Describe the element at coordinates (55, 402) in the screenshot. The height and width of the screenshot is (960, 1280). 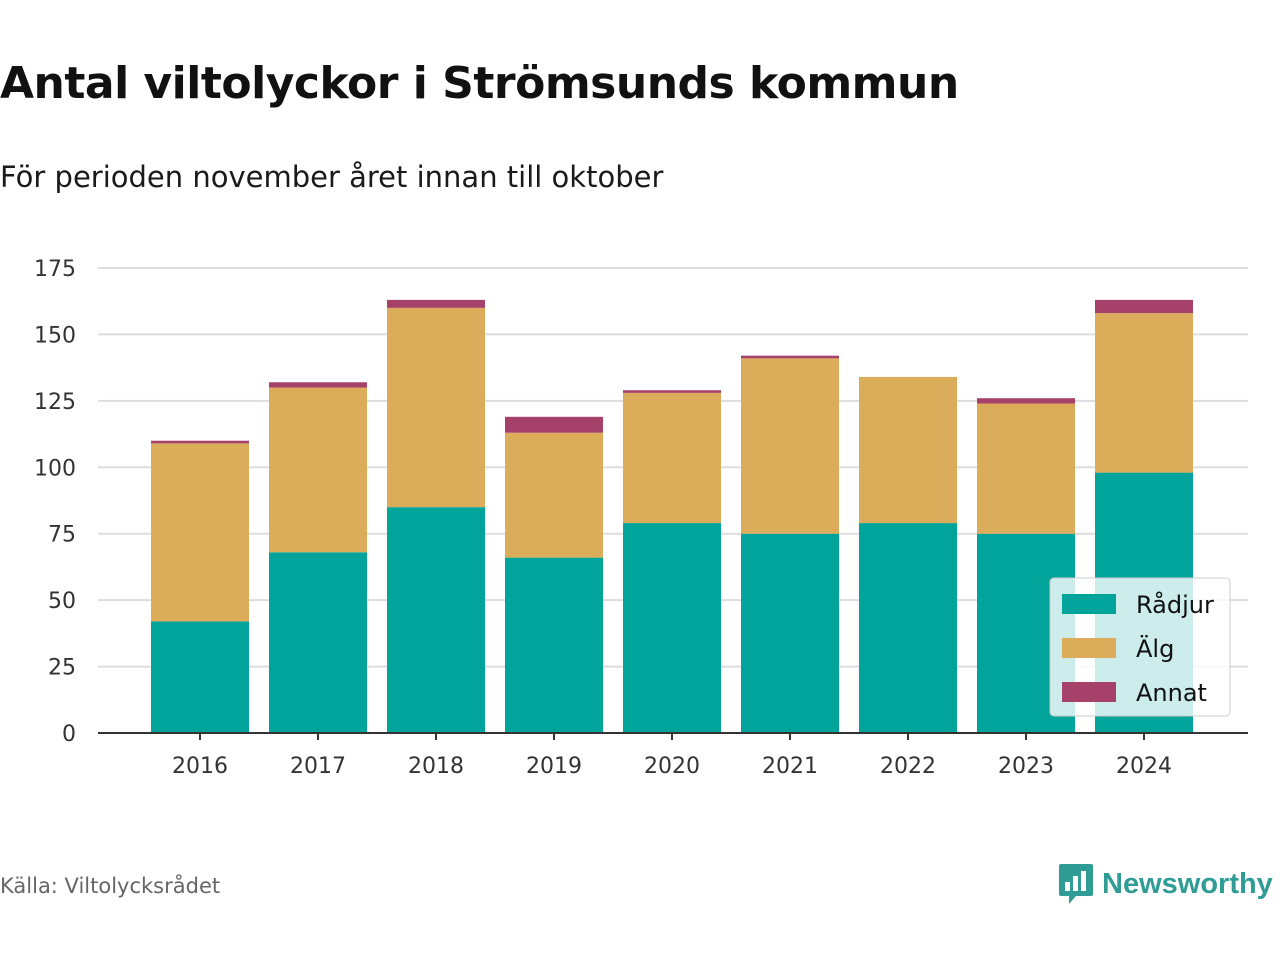
I see `y-tick-label: 125` at that location.